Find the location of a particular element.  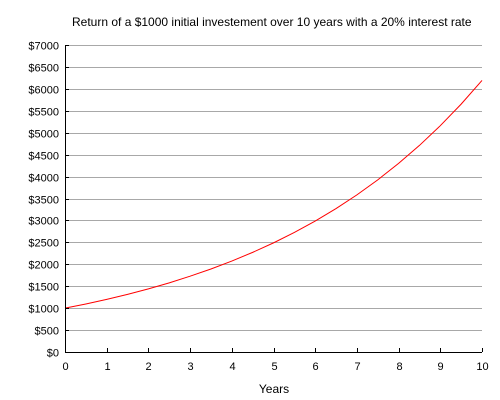

y-tick-label: $7000 is located at coordinates (43, 47).